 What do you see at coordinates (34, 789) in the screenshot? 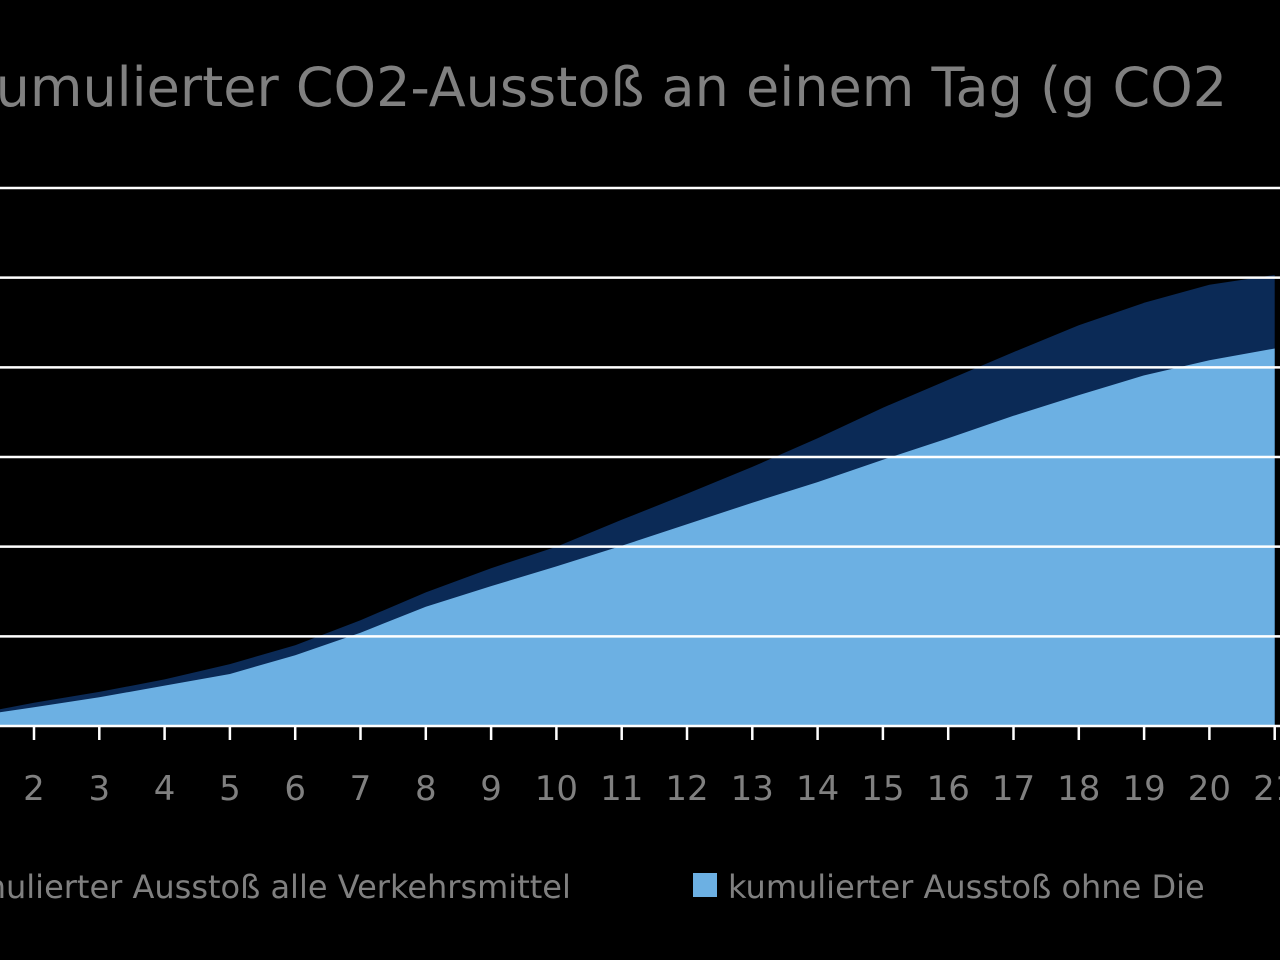
I see `x-tick-label: 2` at bounding box center [34, 789].